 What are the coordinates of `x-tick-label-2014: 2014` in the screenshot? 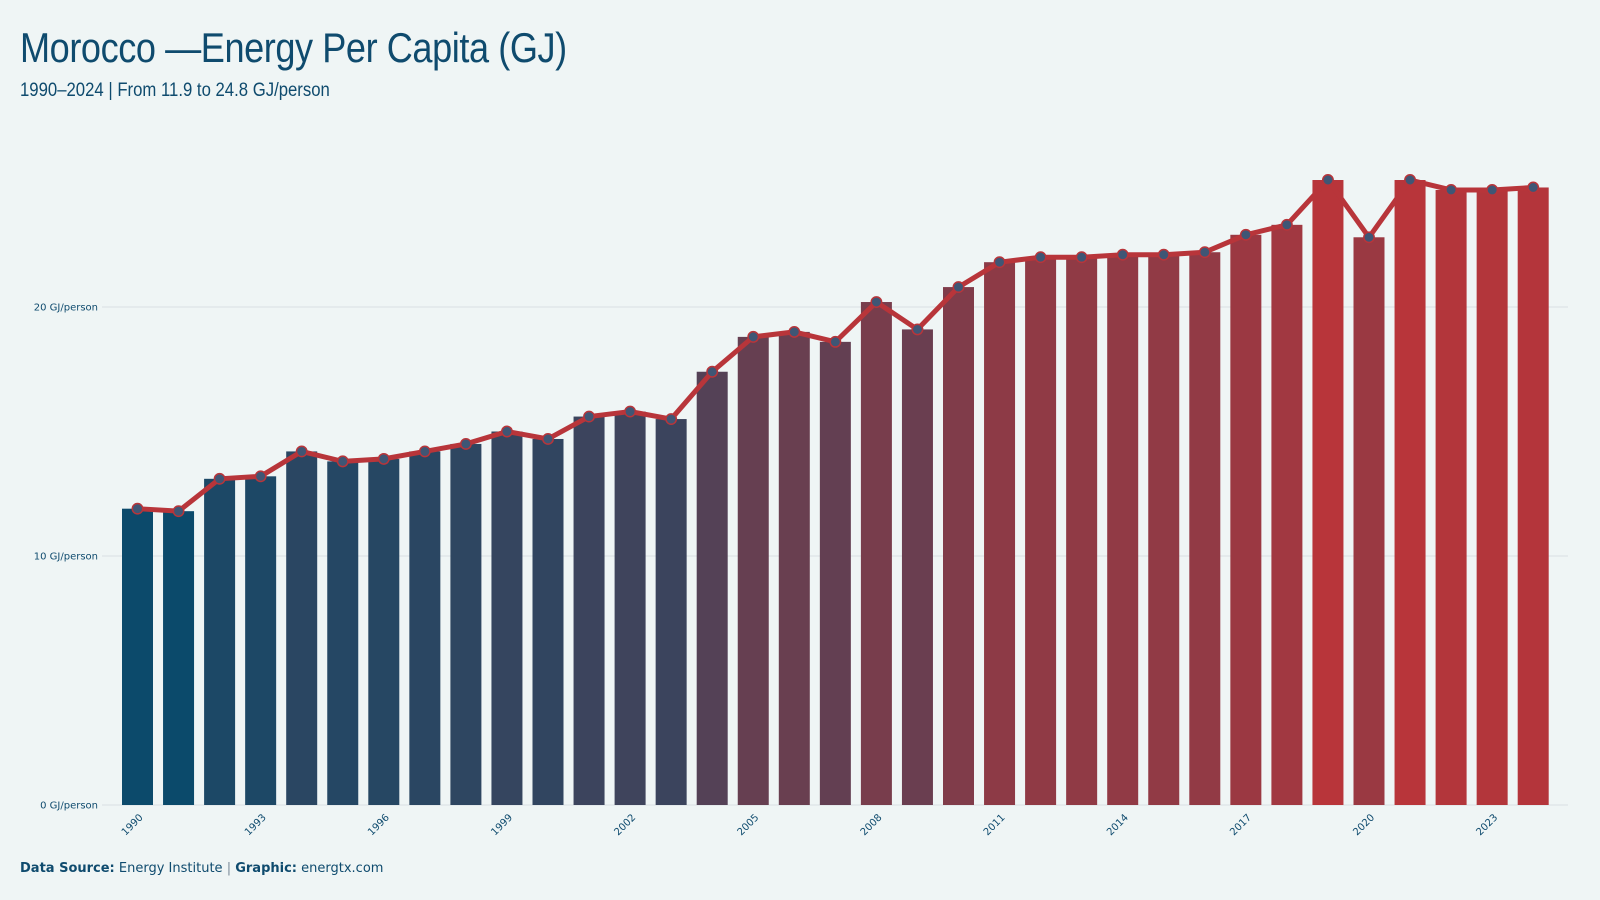 It's located at (1118, 825).